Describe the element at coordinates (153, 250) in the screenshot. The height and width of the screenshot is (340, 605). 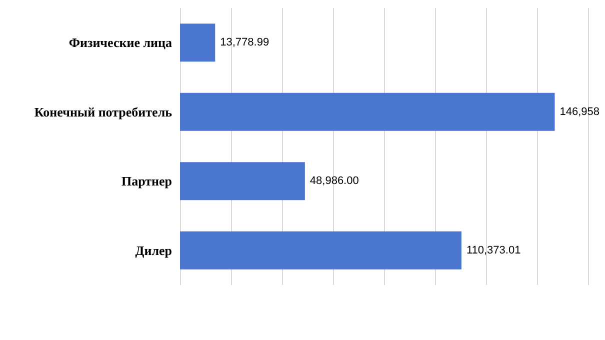
I see `y-tick-label: Дилер` at that location.